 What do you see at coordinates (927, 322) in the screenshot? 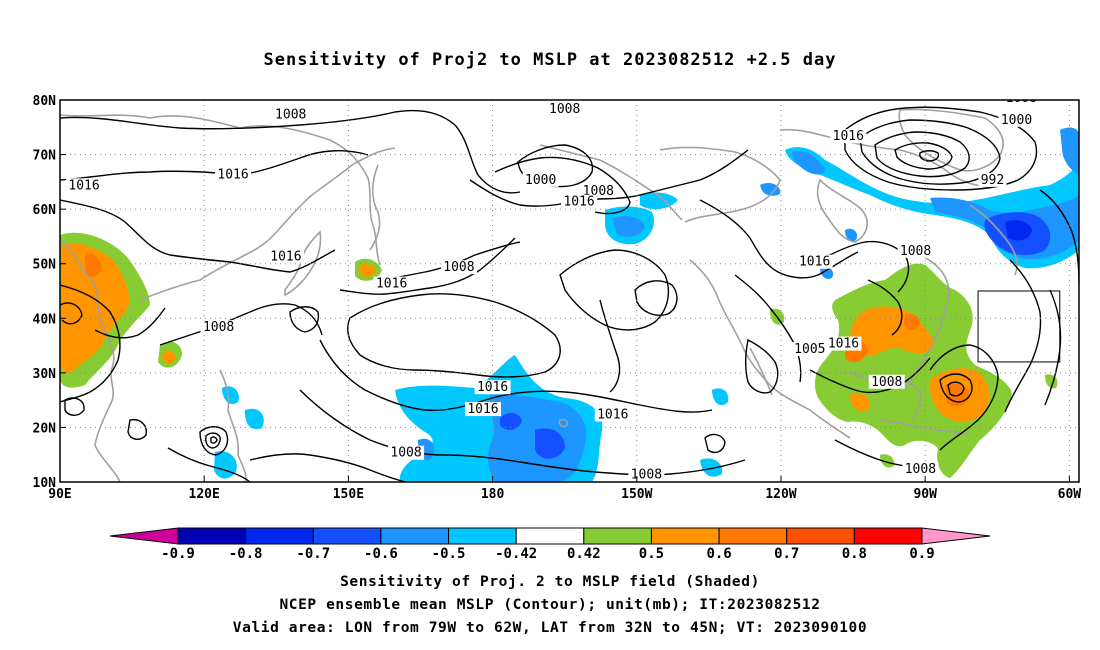
I see `coastline-us-east` at bounding box center [927, 322].